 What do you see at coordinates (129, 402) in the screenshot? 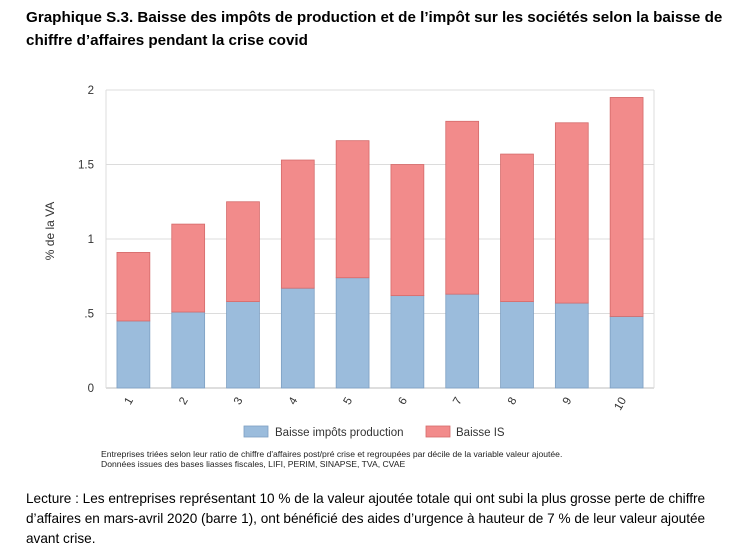
I see `x-tick-label: 1` at bounding box center [129, 402].